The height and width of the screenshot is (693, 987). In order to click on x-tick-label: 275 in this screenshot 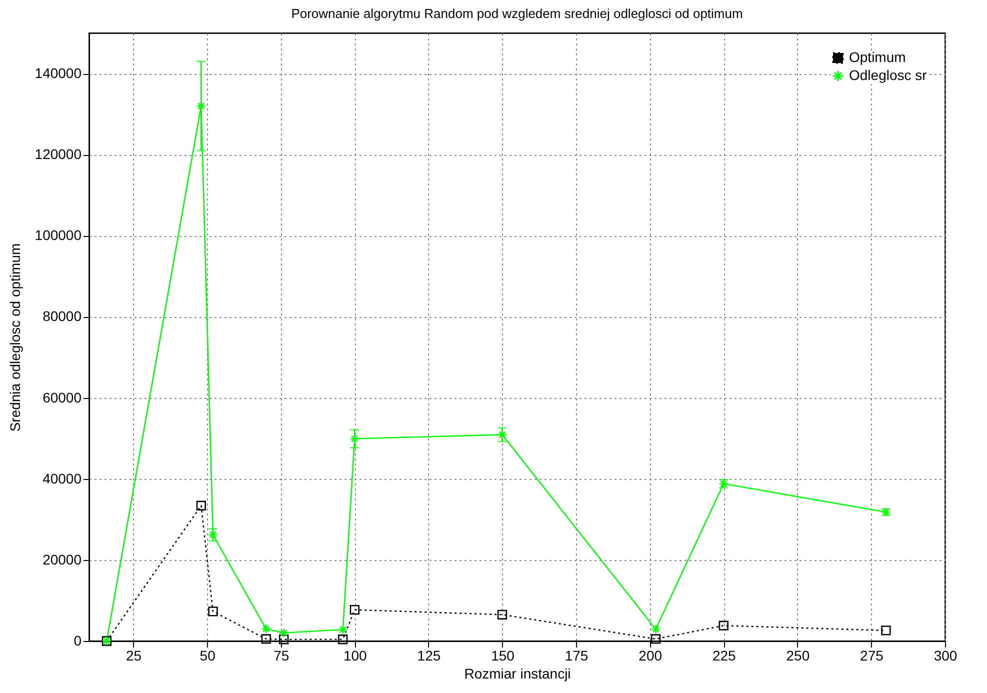, I will do `click(872, 656)`.